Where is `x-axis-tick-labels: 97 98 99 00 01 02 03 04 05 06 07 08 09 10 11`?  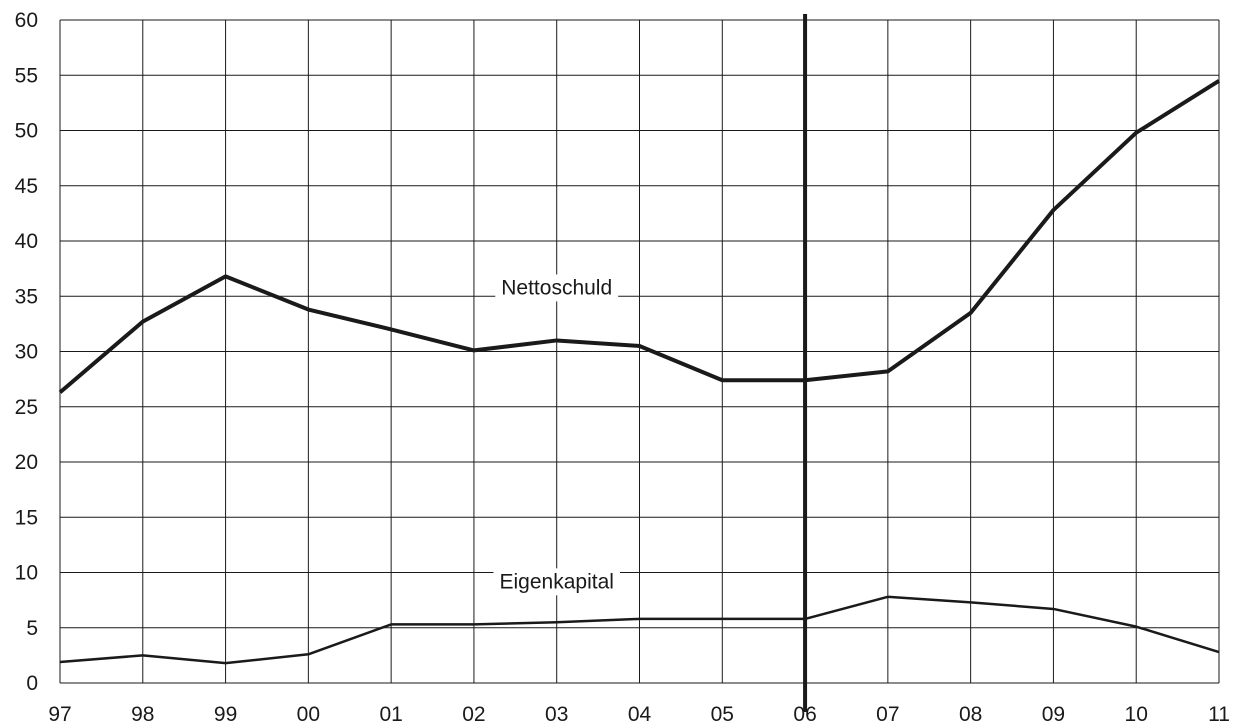
x-axis-tick-labels: 97 98 99 00 01 02 03 04 05 06 07 08 09 10 11 is located at coordinates (639, 714).